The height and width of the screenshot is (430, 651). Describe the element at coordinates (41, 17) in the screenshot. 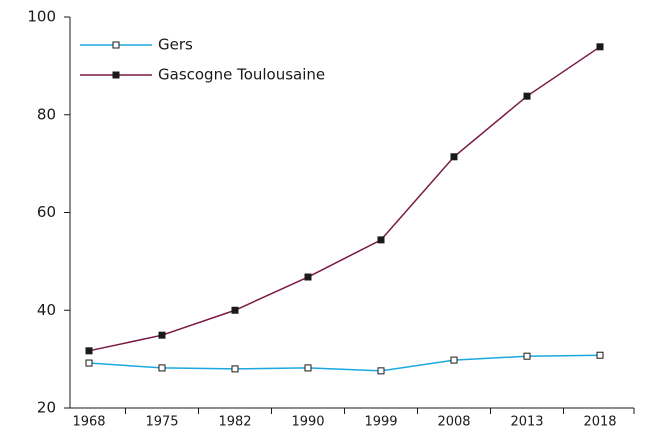

I see `y-tick-label: 100` at that location.